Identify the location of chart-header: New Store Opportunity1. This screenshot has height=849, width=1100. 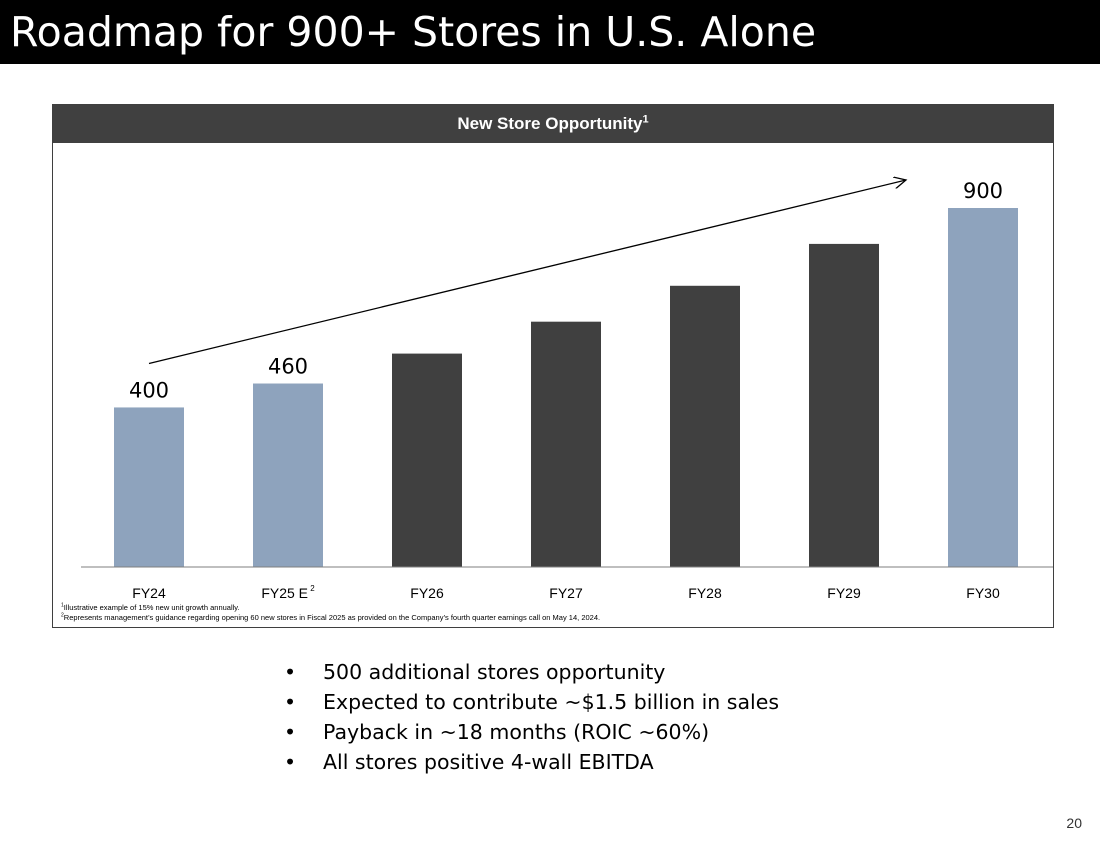
(553, 124).